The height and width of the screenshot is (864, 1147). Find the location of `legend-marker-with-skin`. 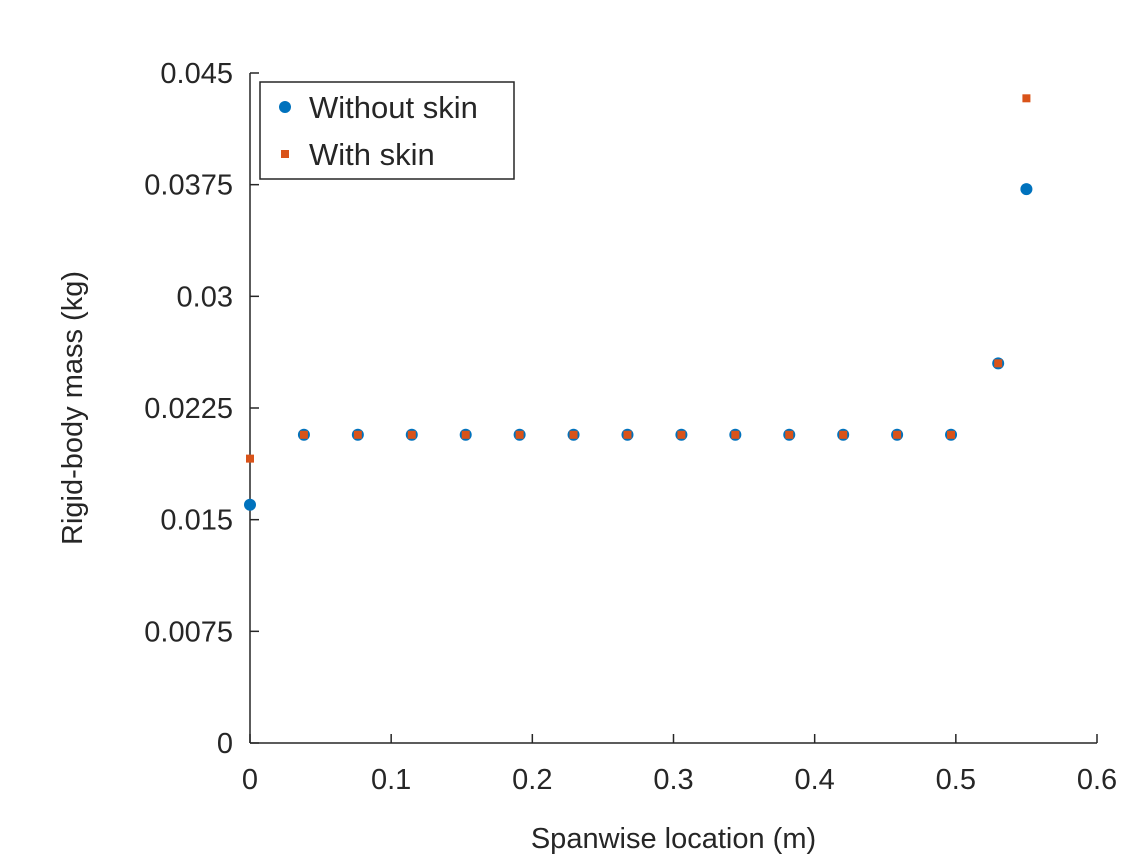

legend-marker-with-skin is located at coordinates (285, 154).